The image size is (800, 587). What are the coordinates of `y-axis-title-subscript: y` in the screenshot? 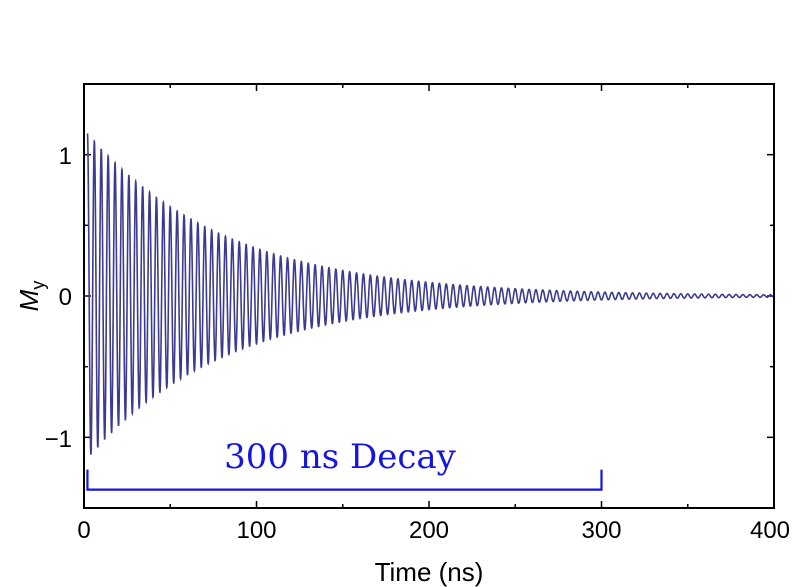 It's located at (38, 285).